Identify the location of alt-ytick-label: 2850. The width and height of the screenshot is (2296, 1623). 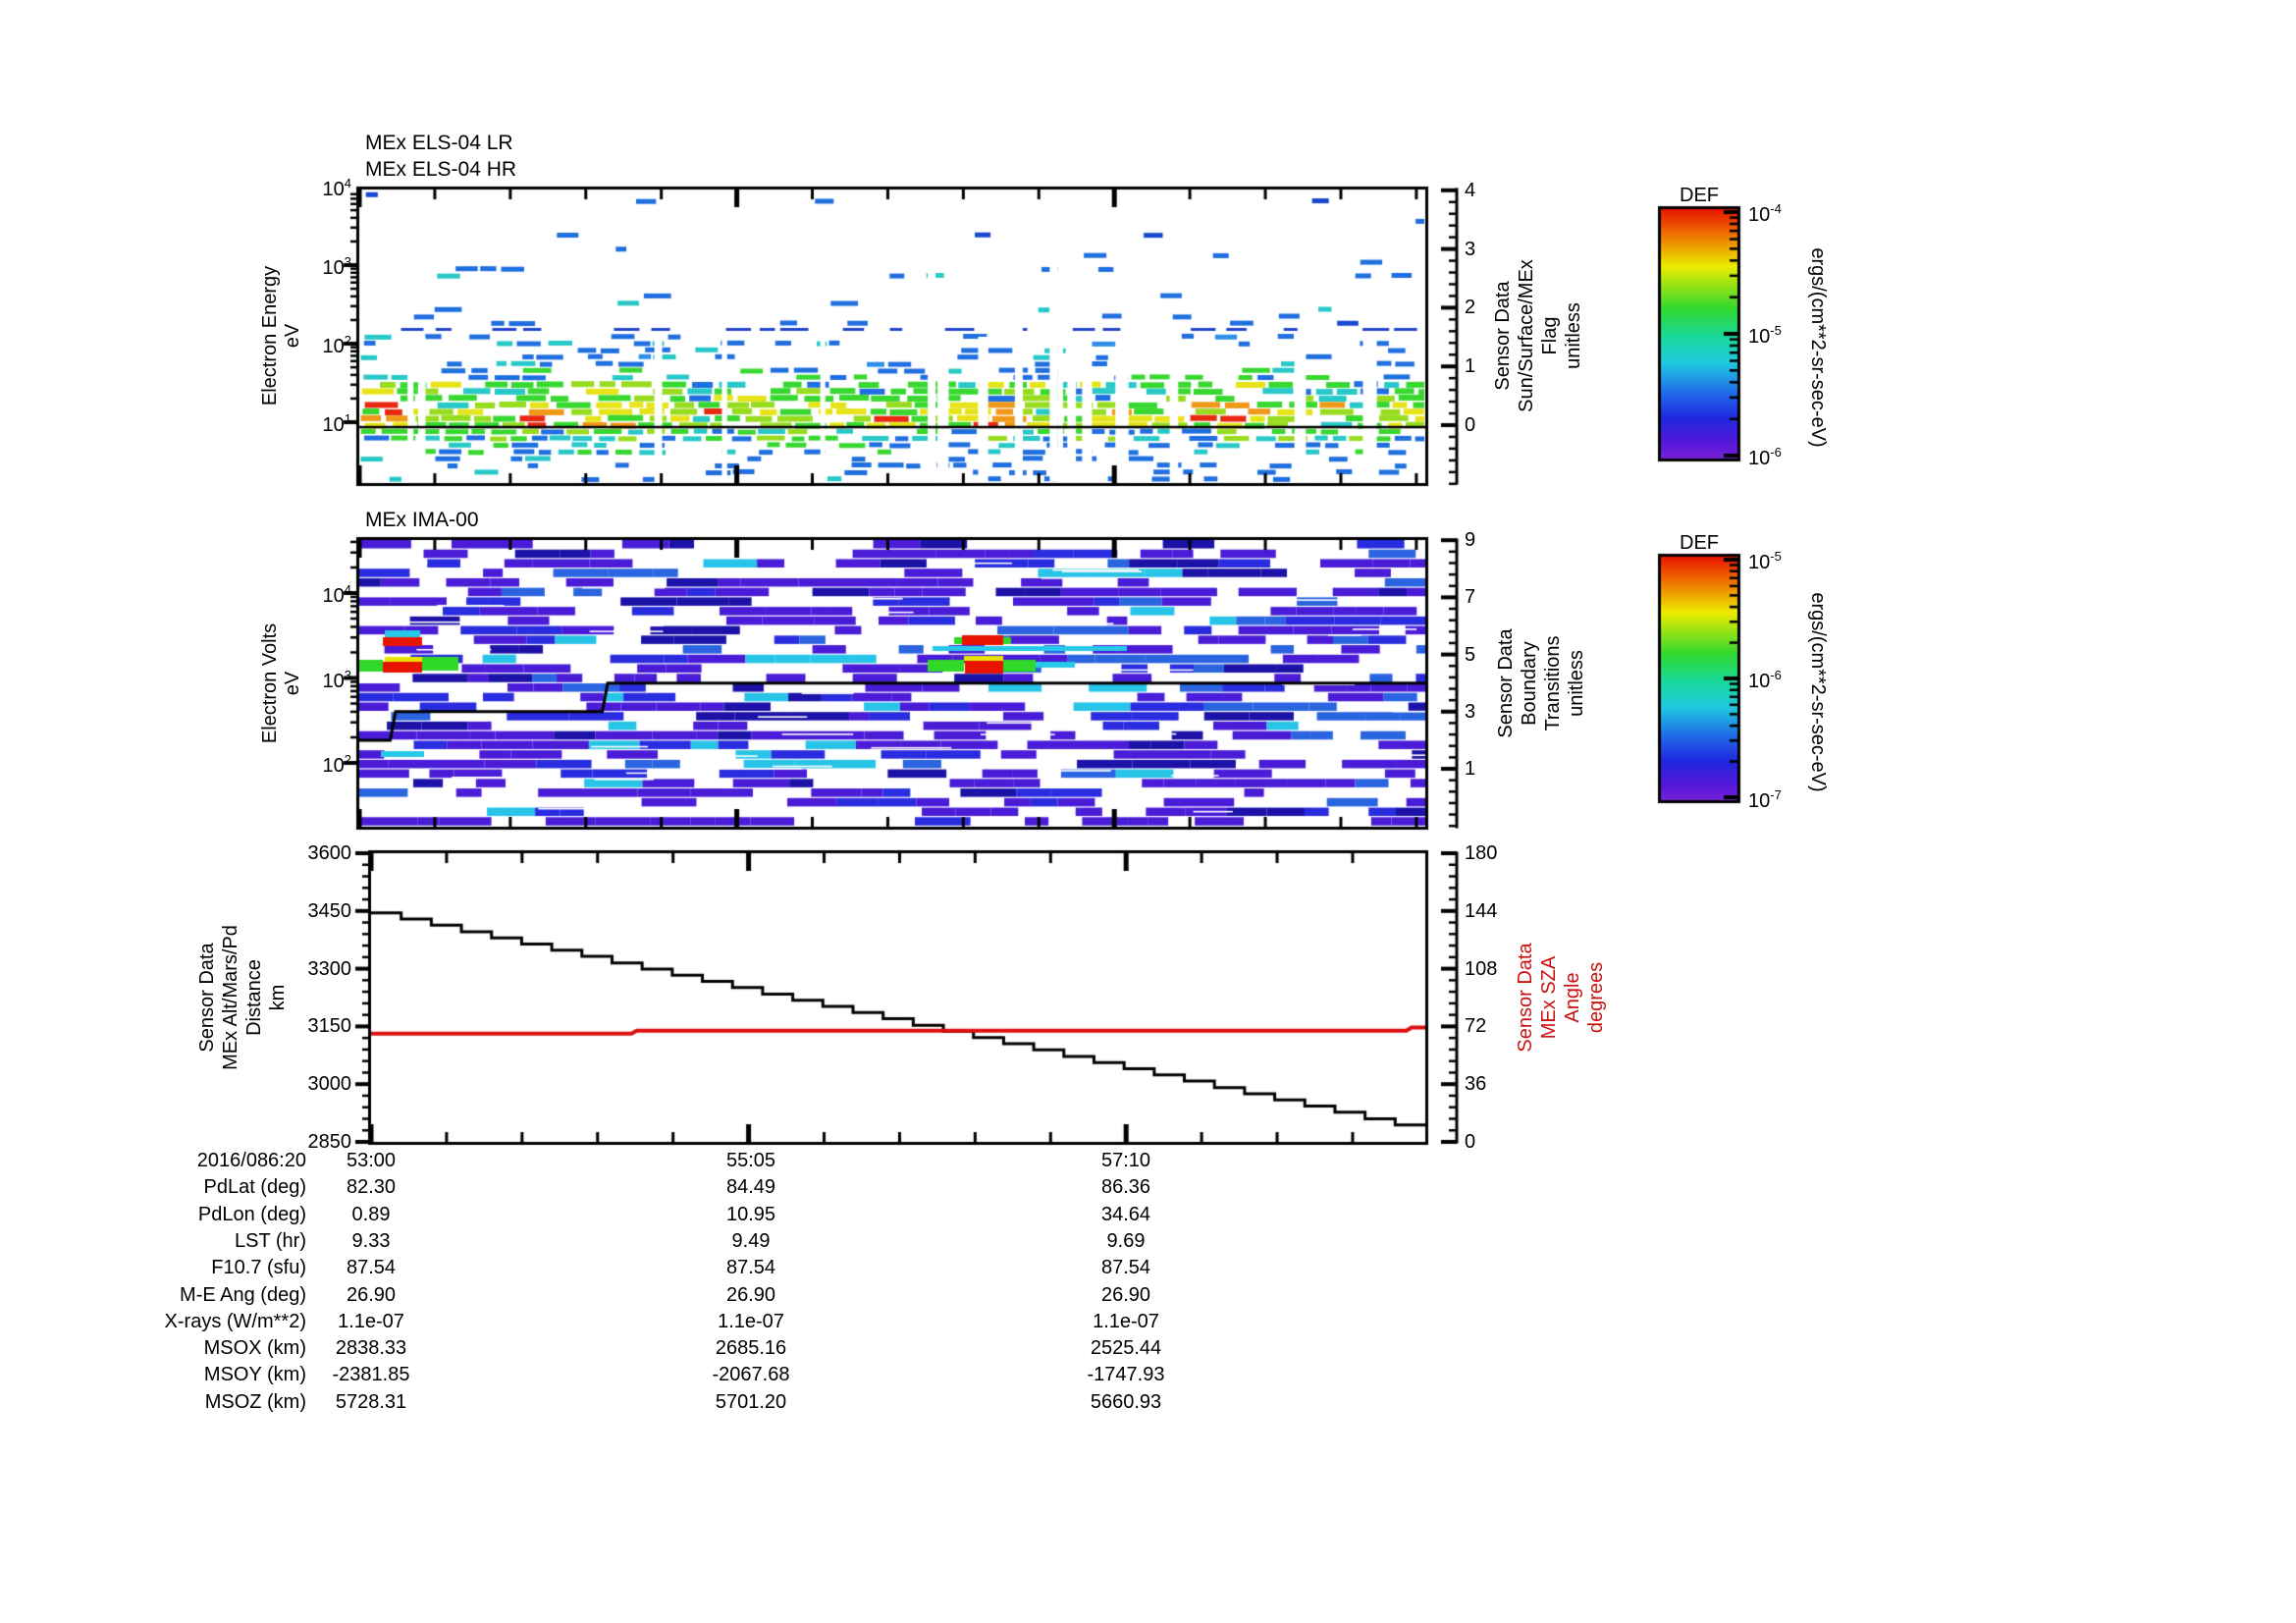
(329, 1142).